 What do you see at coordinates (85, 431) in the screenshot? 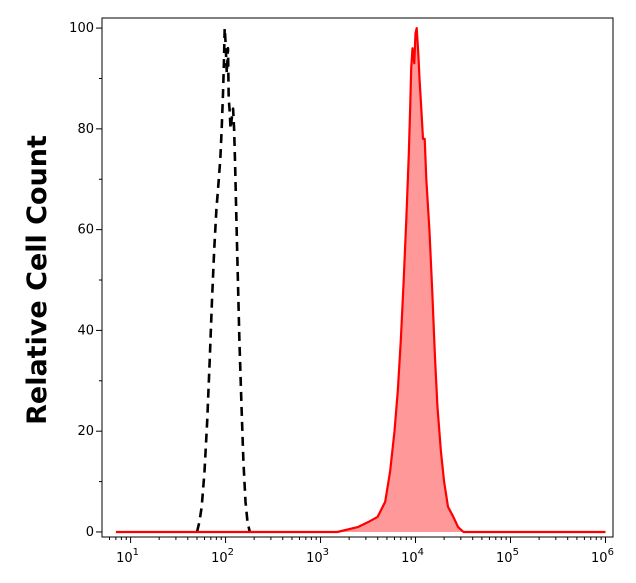
I see `y-tick-label: 20` at bounding box center [85, 431].